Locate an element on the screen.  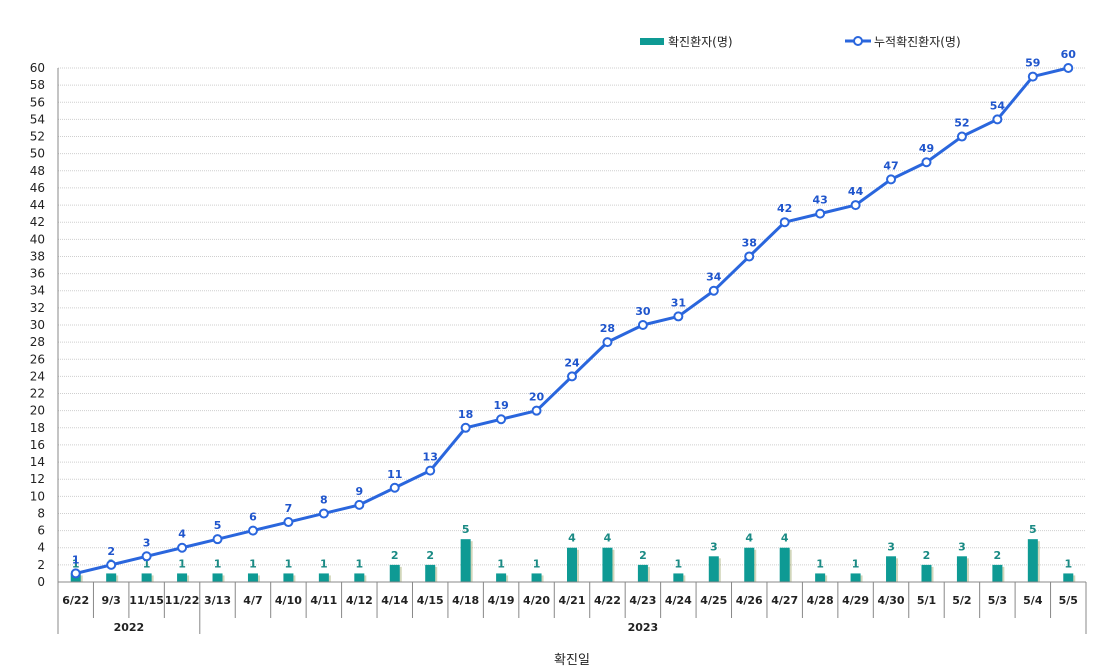
y-tick-label: 52 is located at coordinates (37, 137).